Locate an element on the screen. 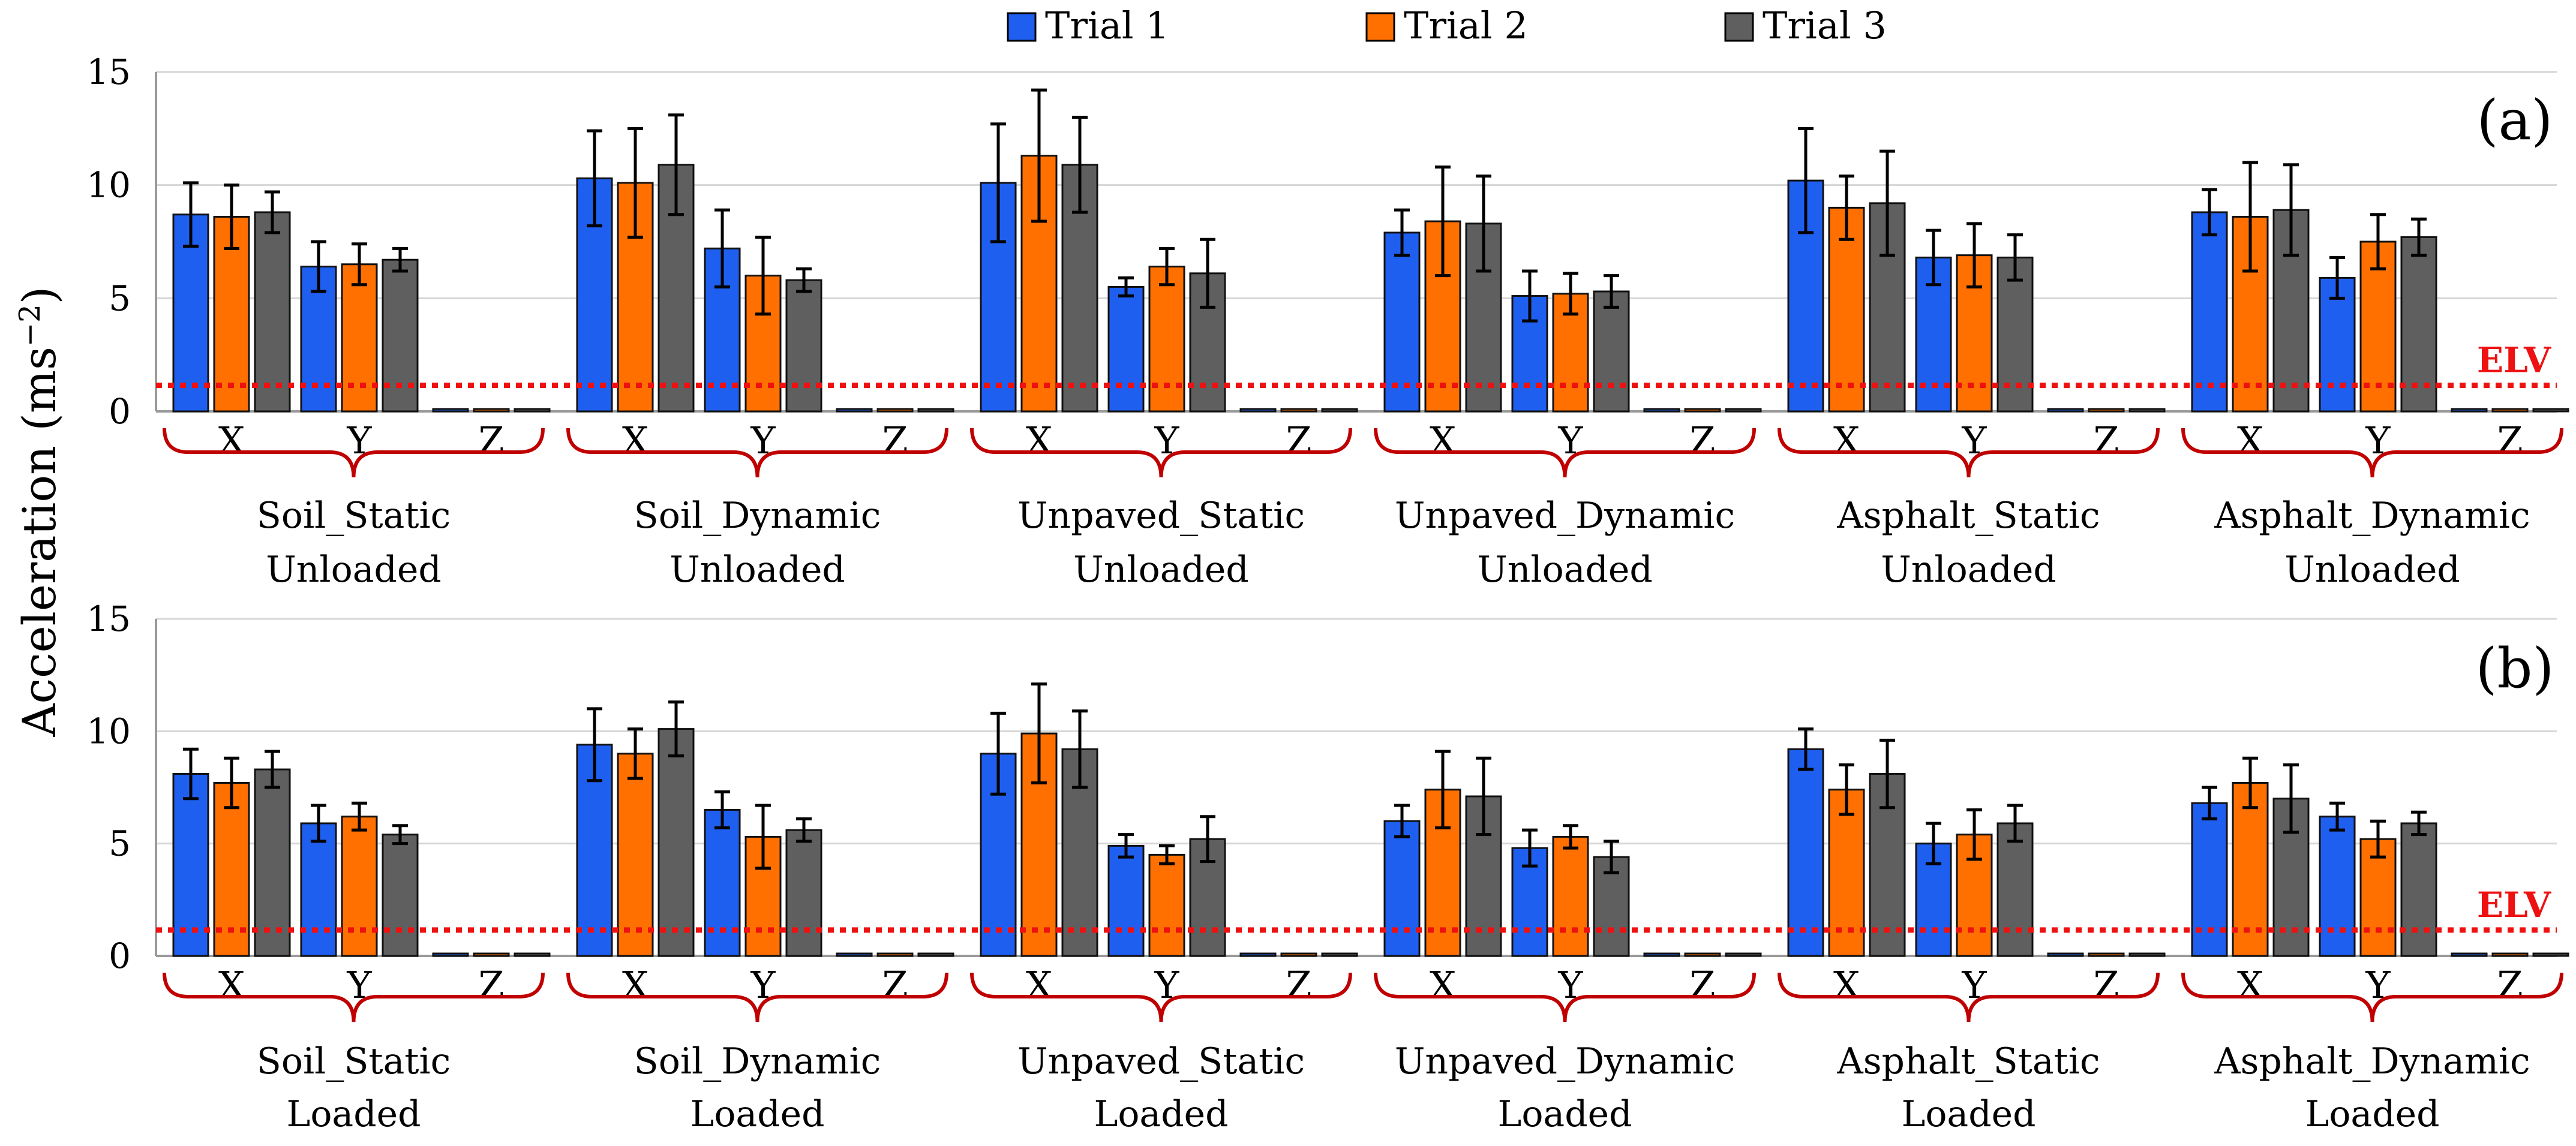 Image resolution: width=2576 pixels, height=1146 pixels. y-axis-title: Acceleration (ms−2) is located at coordinates (39, 512).